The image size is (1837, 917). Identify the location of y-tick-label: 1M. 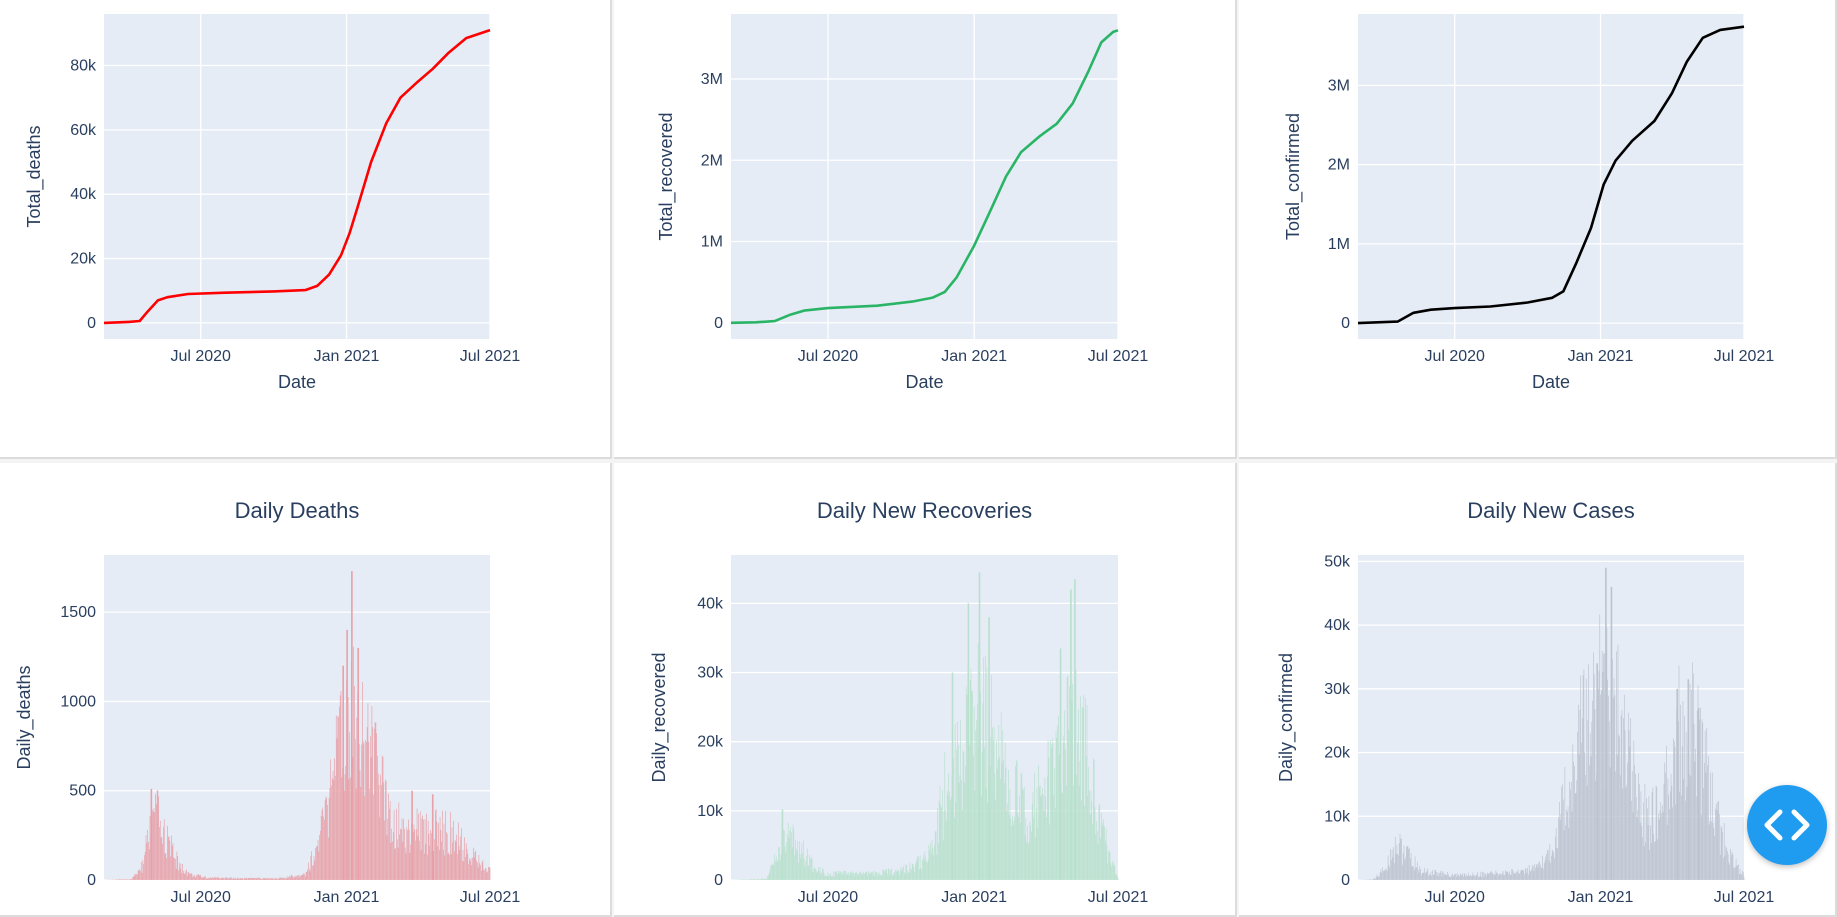
(712, 242).